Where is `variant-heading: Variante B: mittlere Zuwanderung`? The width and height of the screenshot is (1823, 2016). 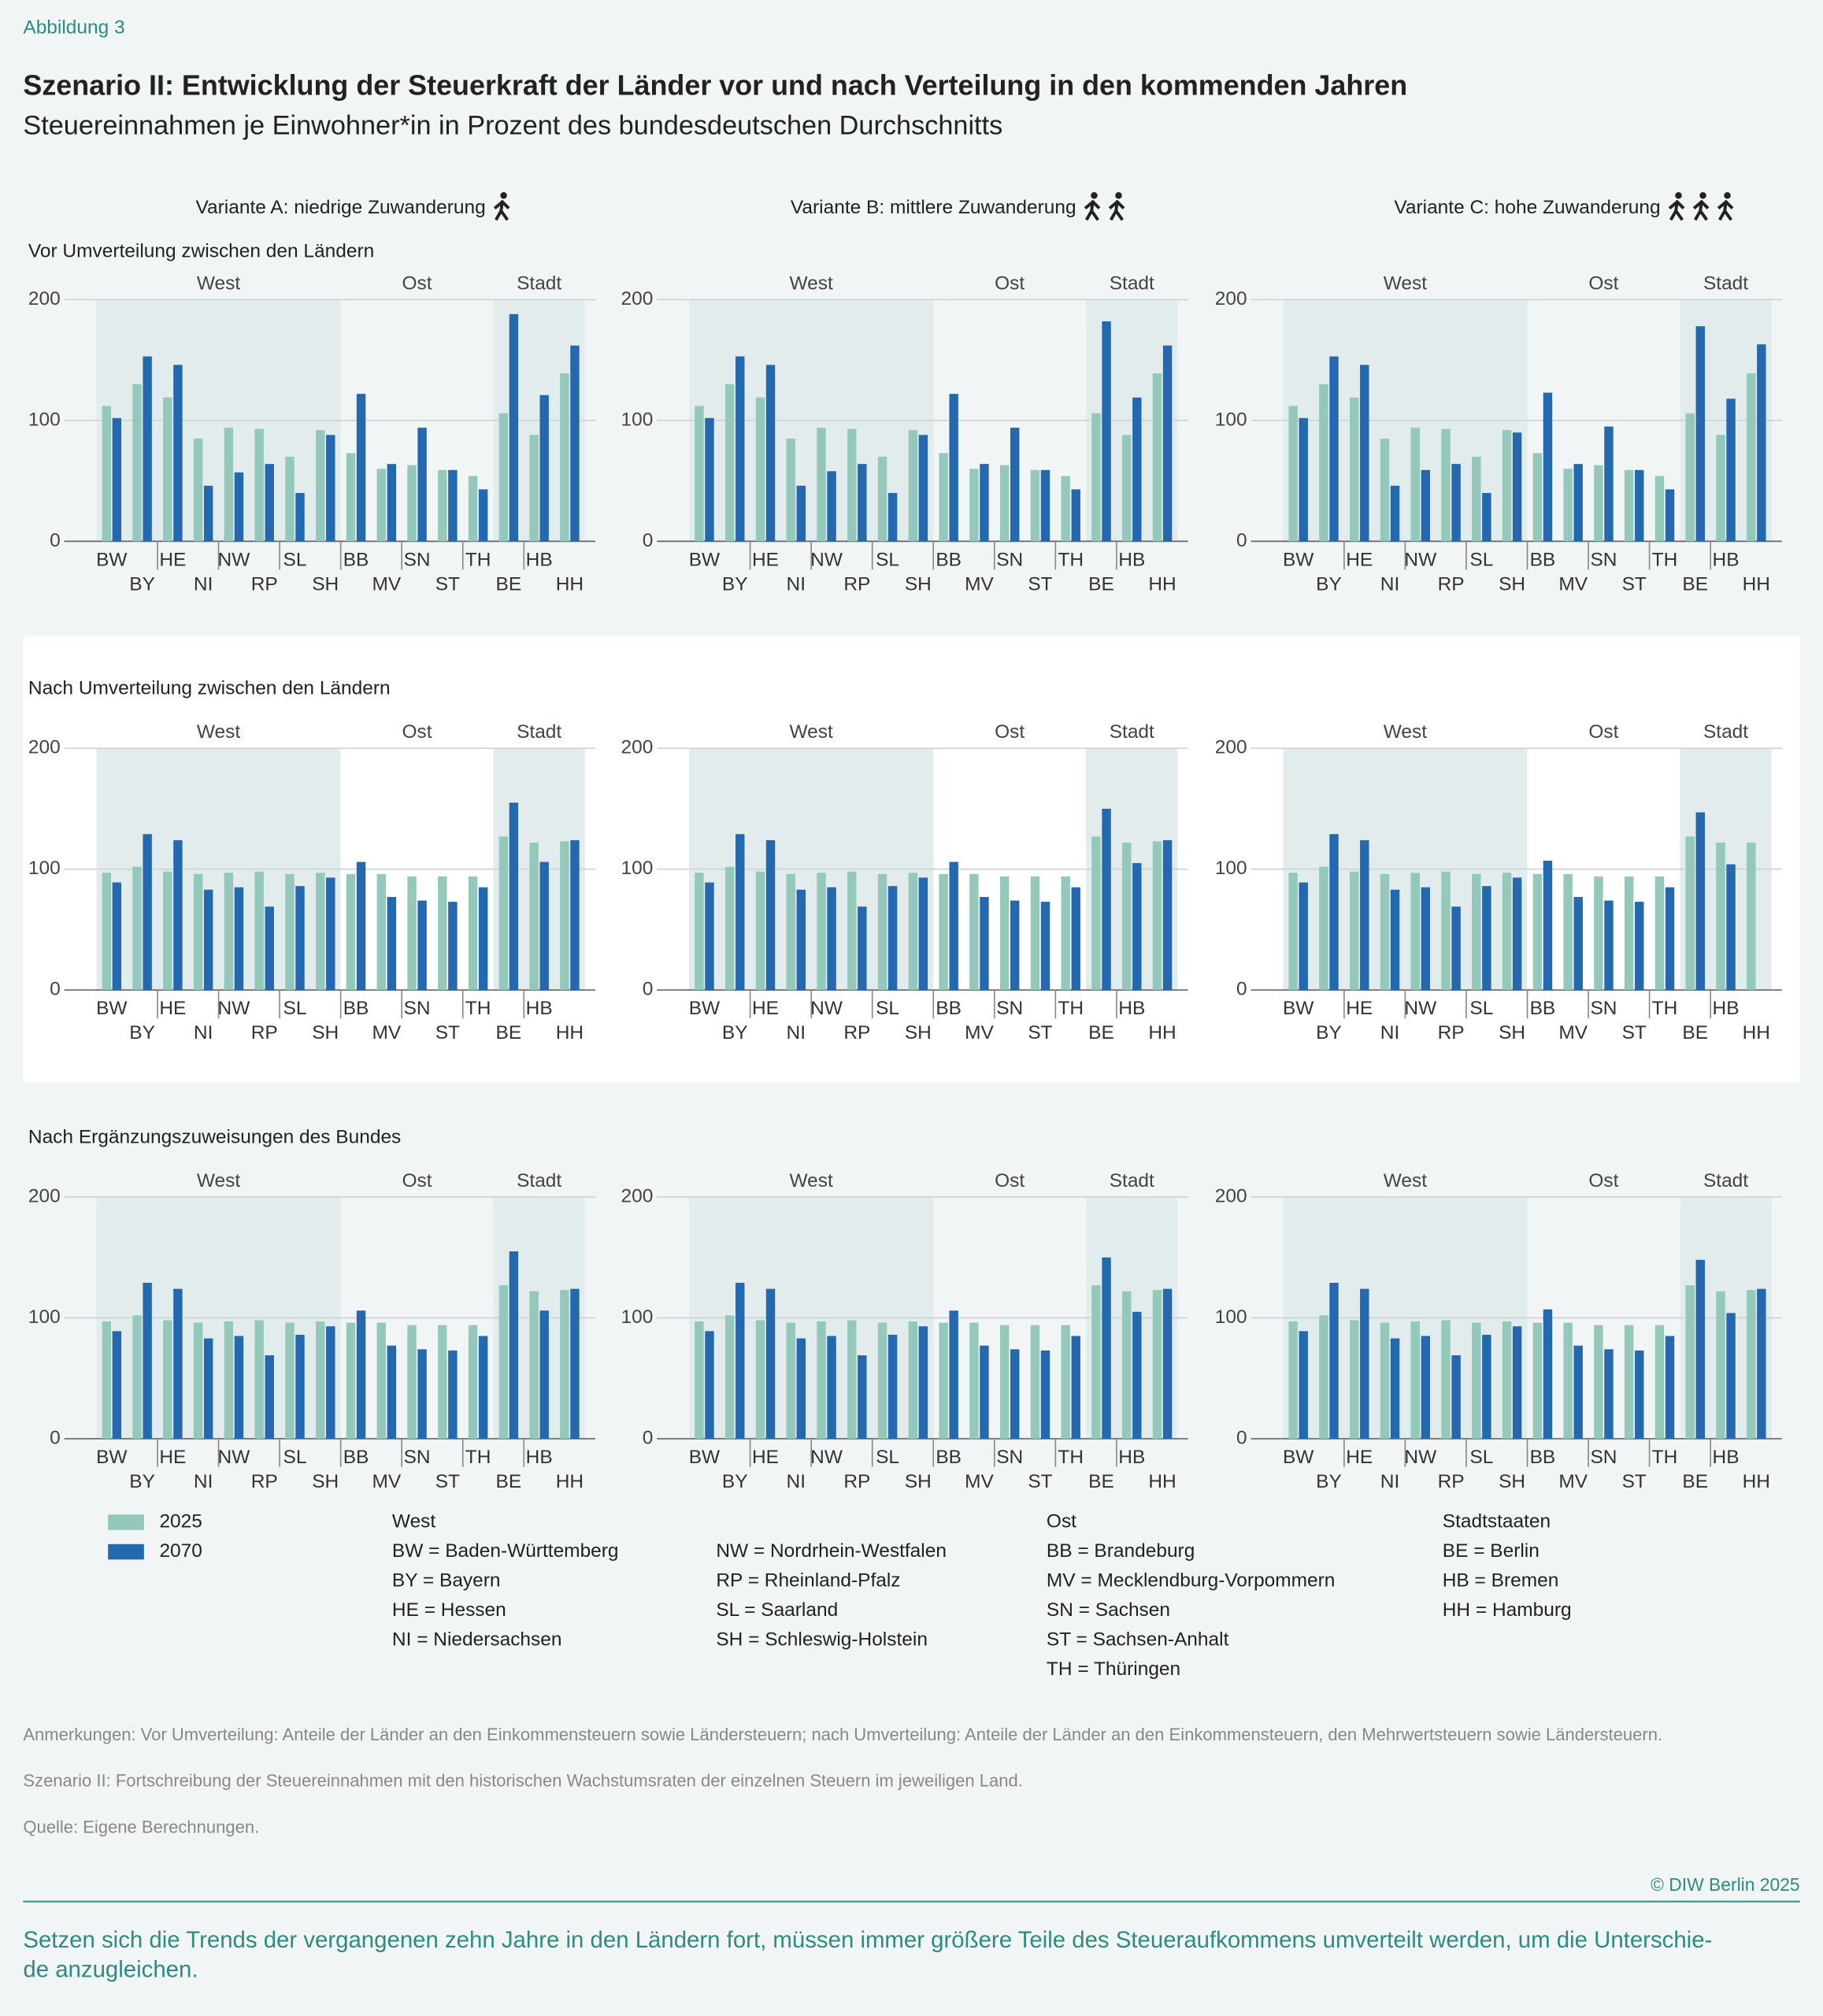 variant-heading: Variante B: mittlere Zuwanderung is located at coordinates (933, 207).